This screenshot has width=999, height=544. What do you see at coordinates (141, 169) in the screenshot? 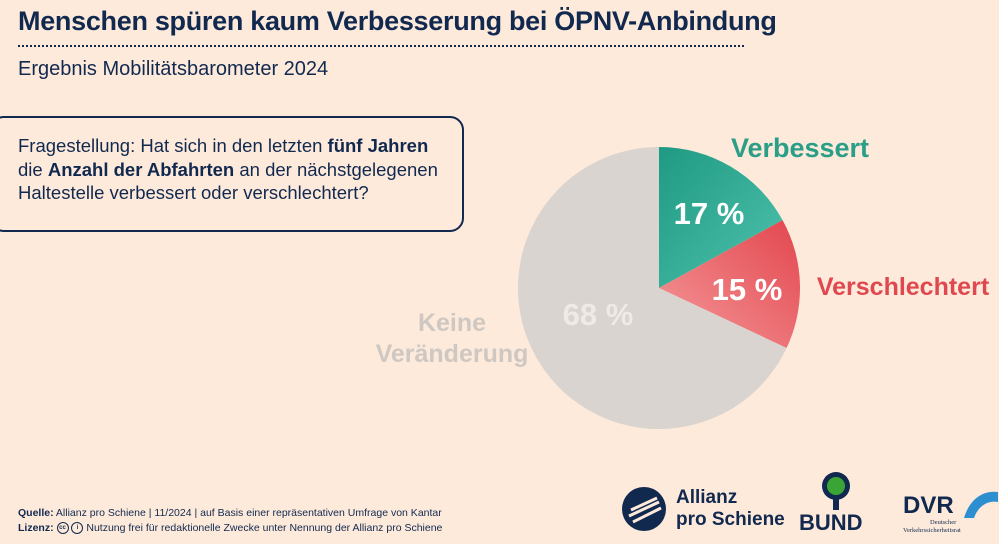
I see `question-bold-2: Anzahl der Abfahrten` at bounding box center [141, 169].